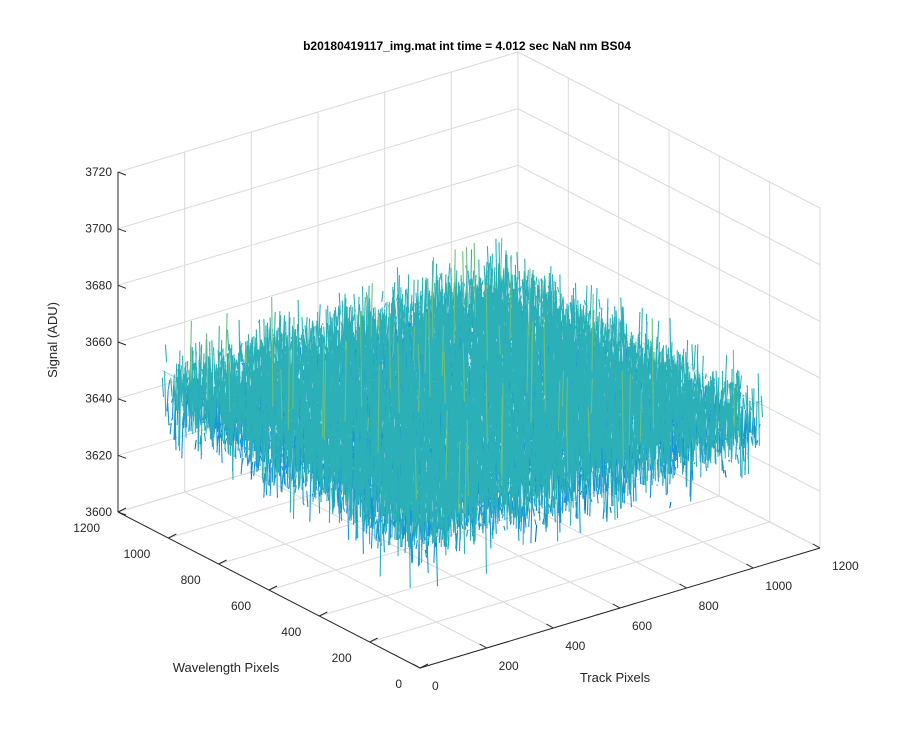 The image size is (900, 750). I want to click on y-tick-label: 200, so click(342, 658).